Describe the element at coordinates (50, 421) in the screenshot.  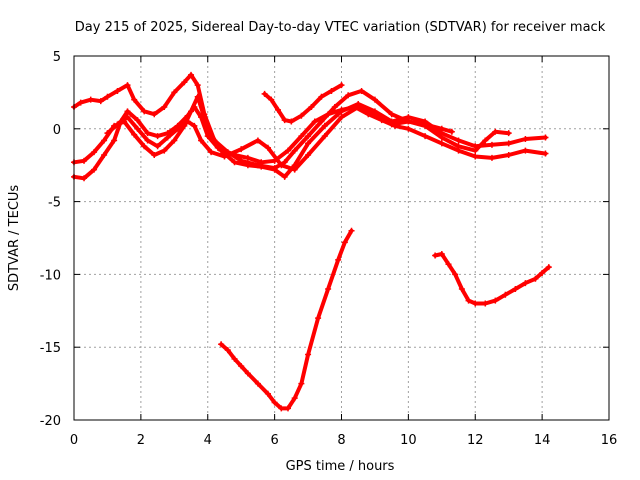
I see `y-tick-label: -20` at that location.